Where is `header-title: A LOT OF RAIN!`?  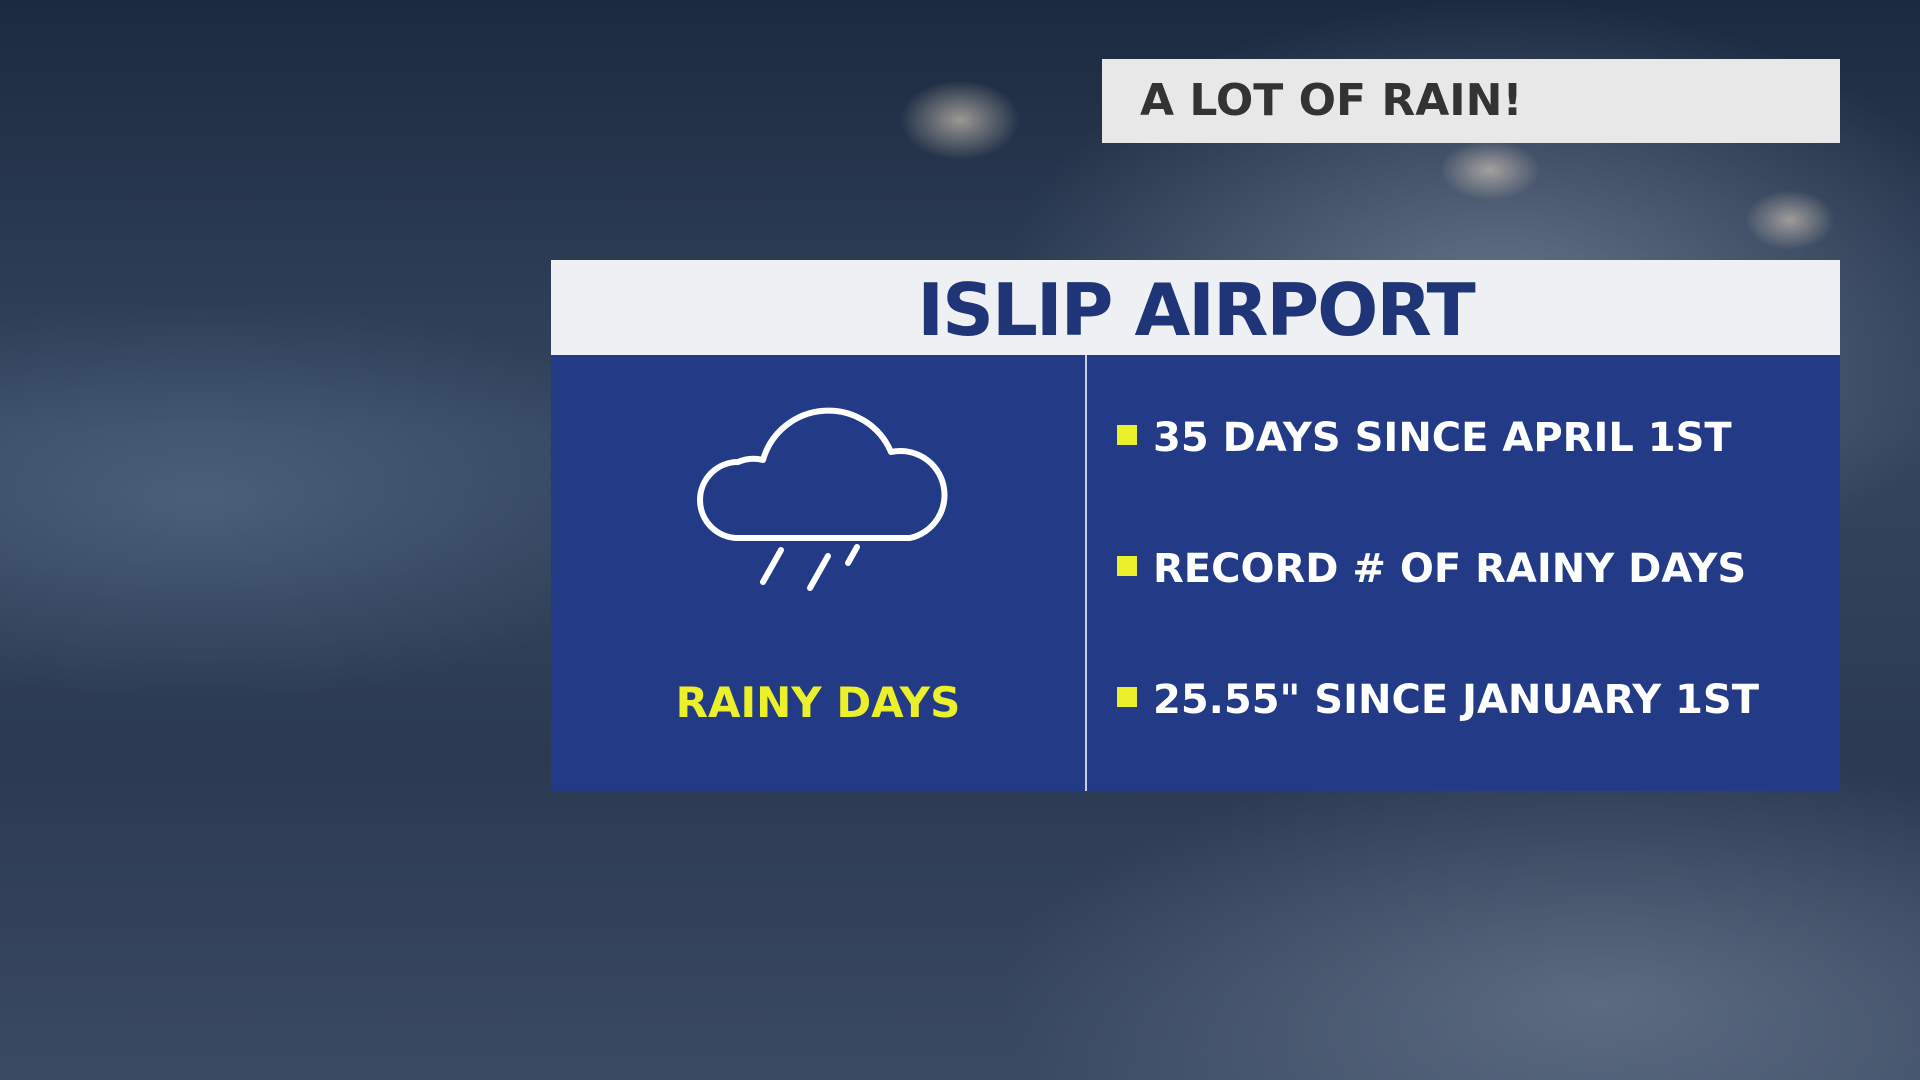
header-title: A LOT OF RAIN! is located at coordinates (1331, 100).